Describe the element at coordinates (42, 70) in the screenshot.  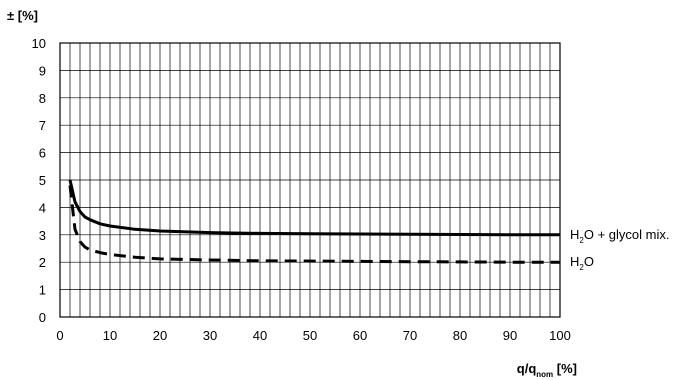
I see `y-tick-label: 9` at that location.